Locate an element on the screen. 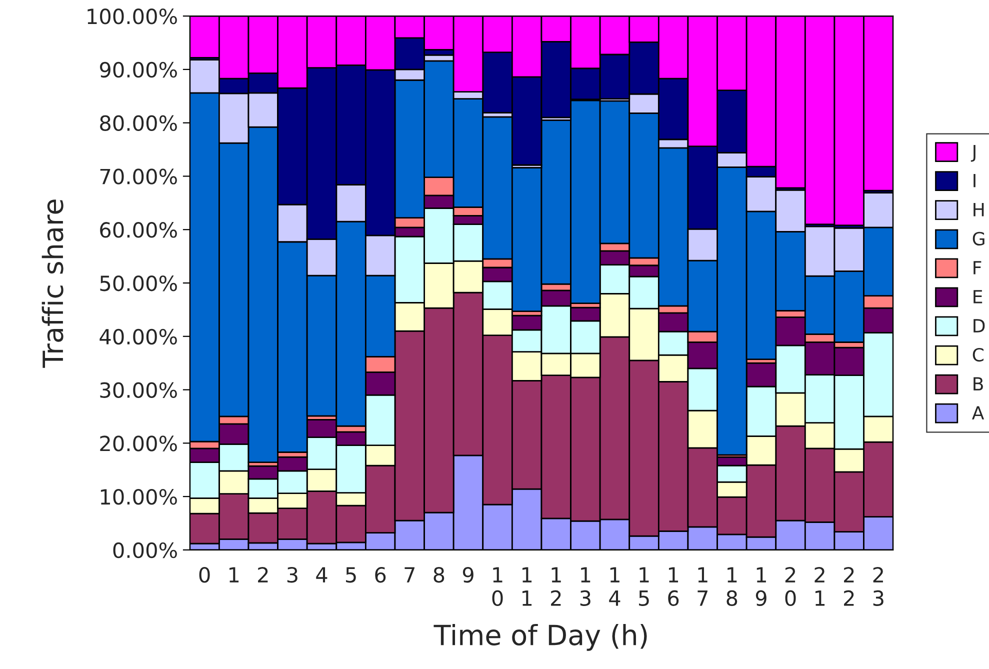 This screenshot has height=669, width=989. x-tick-label: 3 is located at coordinates (292, 574).